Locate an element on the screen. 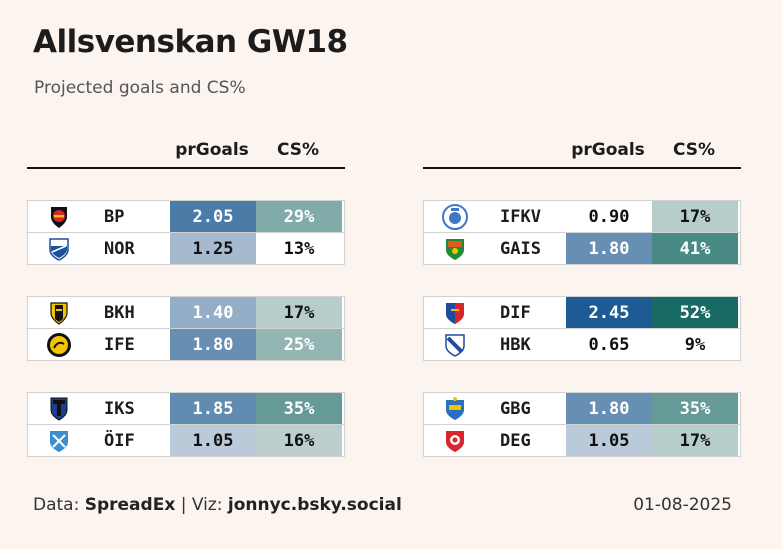 The height and width of the screenshot is (549, 782). ife-crest-icon is located at coordinates (59, 345).